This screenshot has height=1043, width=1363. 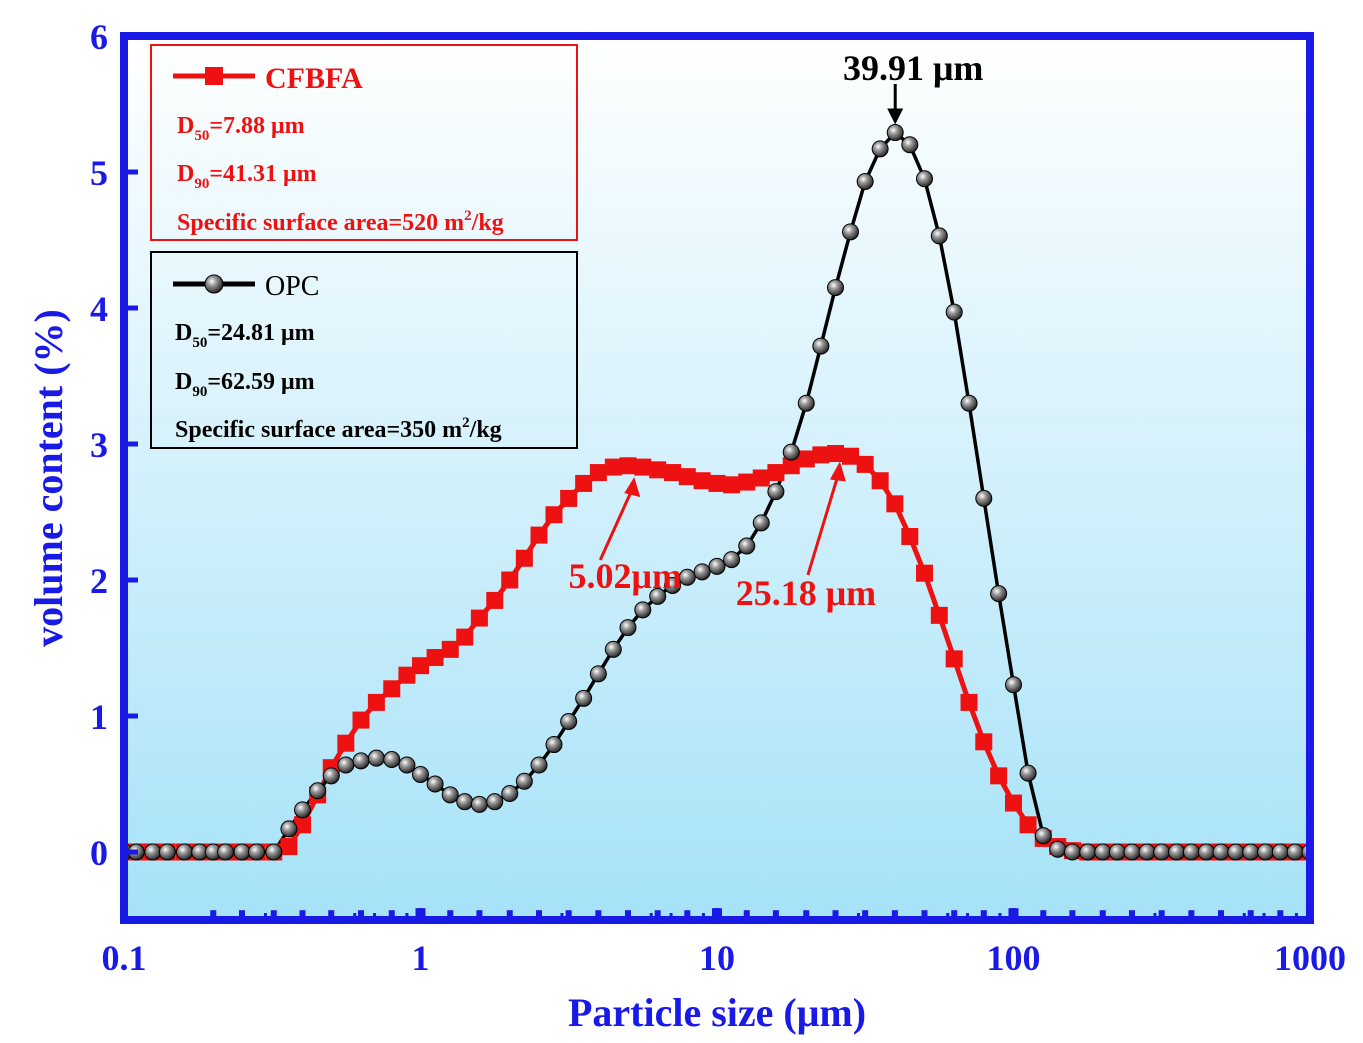 What do you see at coordinates (124, 958) in the screenshot?
I see `x-tick-label: 0.1` at bounding box center [124, 958].